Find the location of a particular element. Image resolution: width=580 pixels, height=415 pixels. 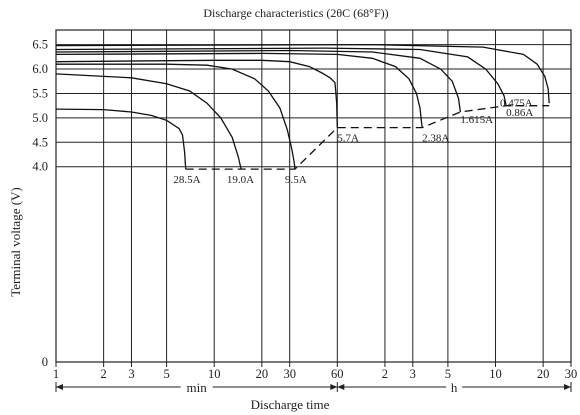

min-unit-label: min is located at coordinates (197, 387).